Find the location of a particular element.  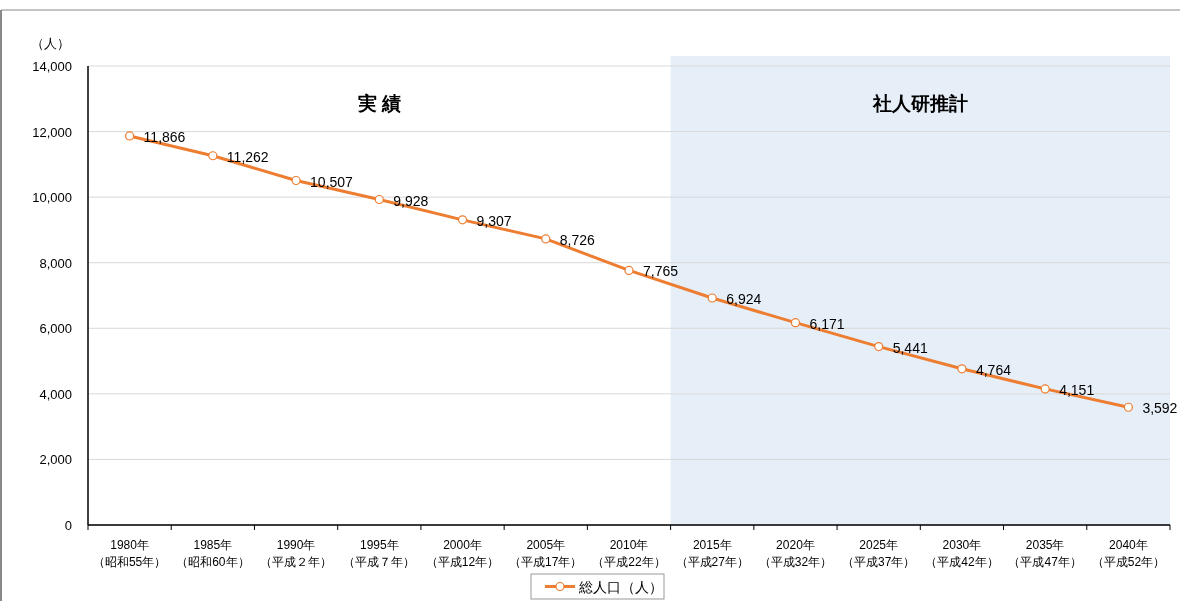

data-label: 9,307 is located at coordinates (494, 220).